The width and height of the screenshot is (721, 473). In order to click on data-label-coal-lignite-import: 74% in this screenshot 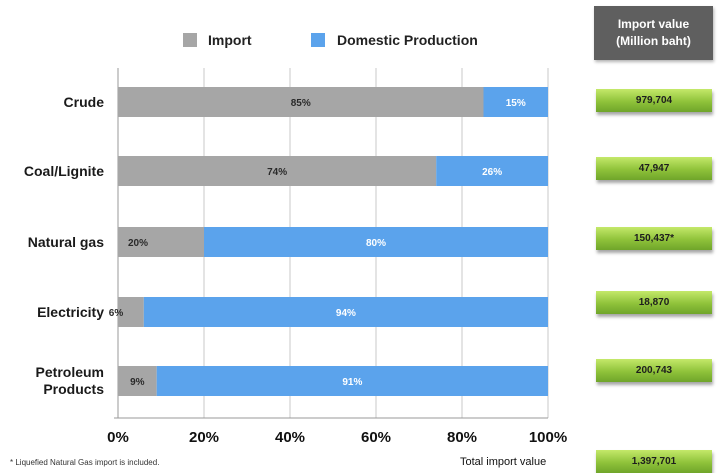, I will do `click(277, 172)`.